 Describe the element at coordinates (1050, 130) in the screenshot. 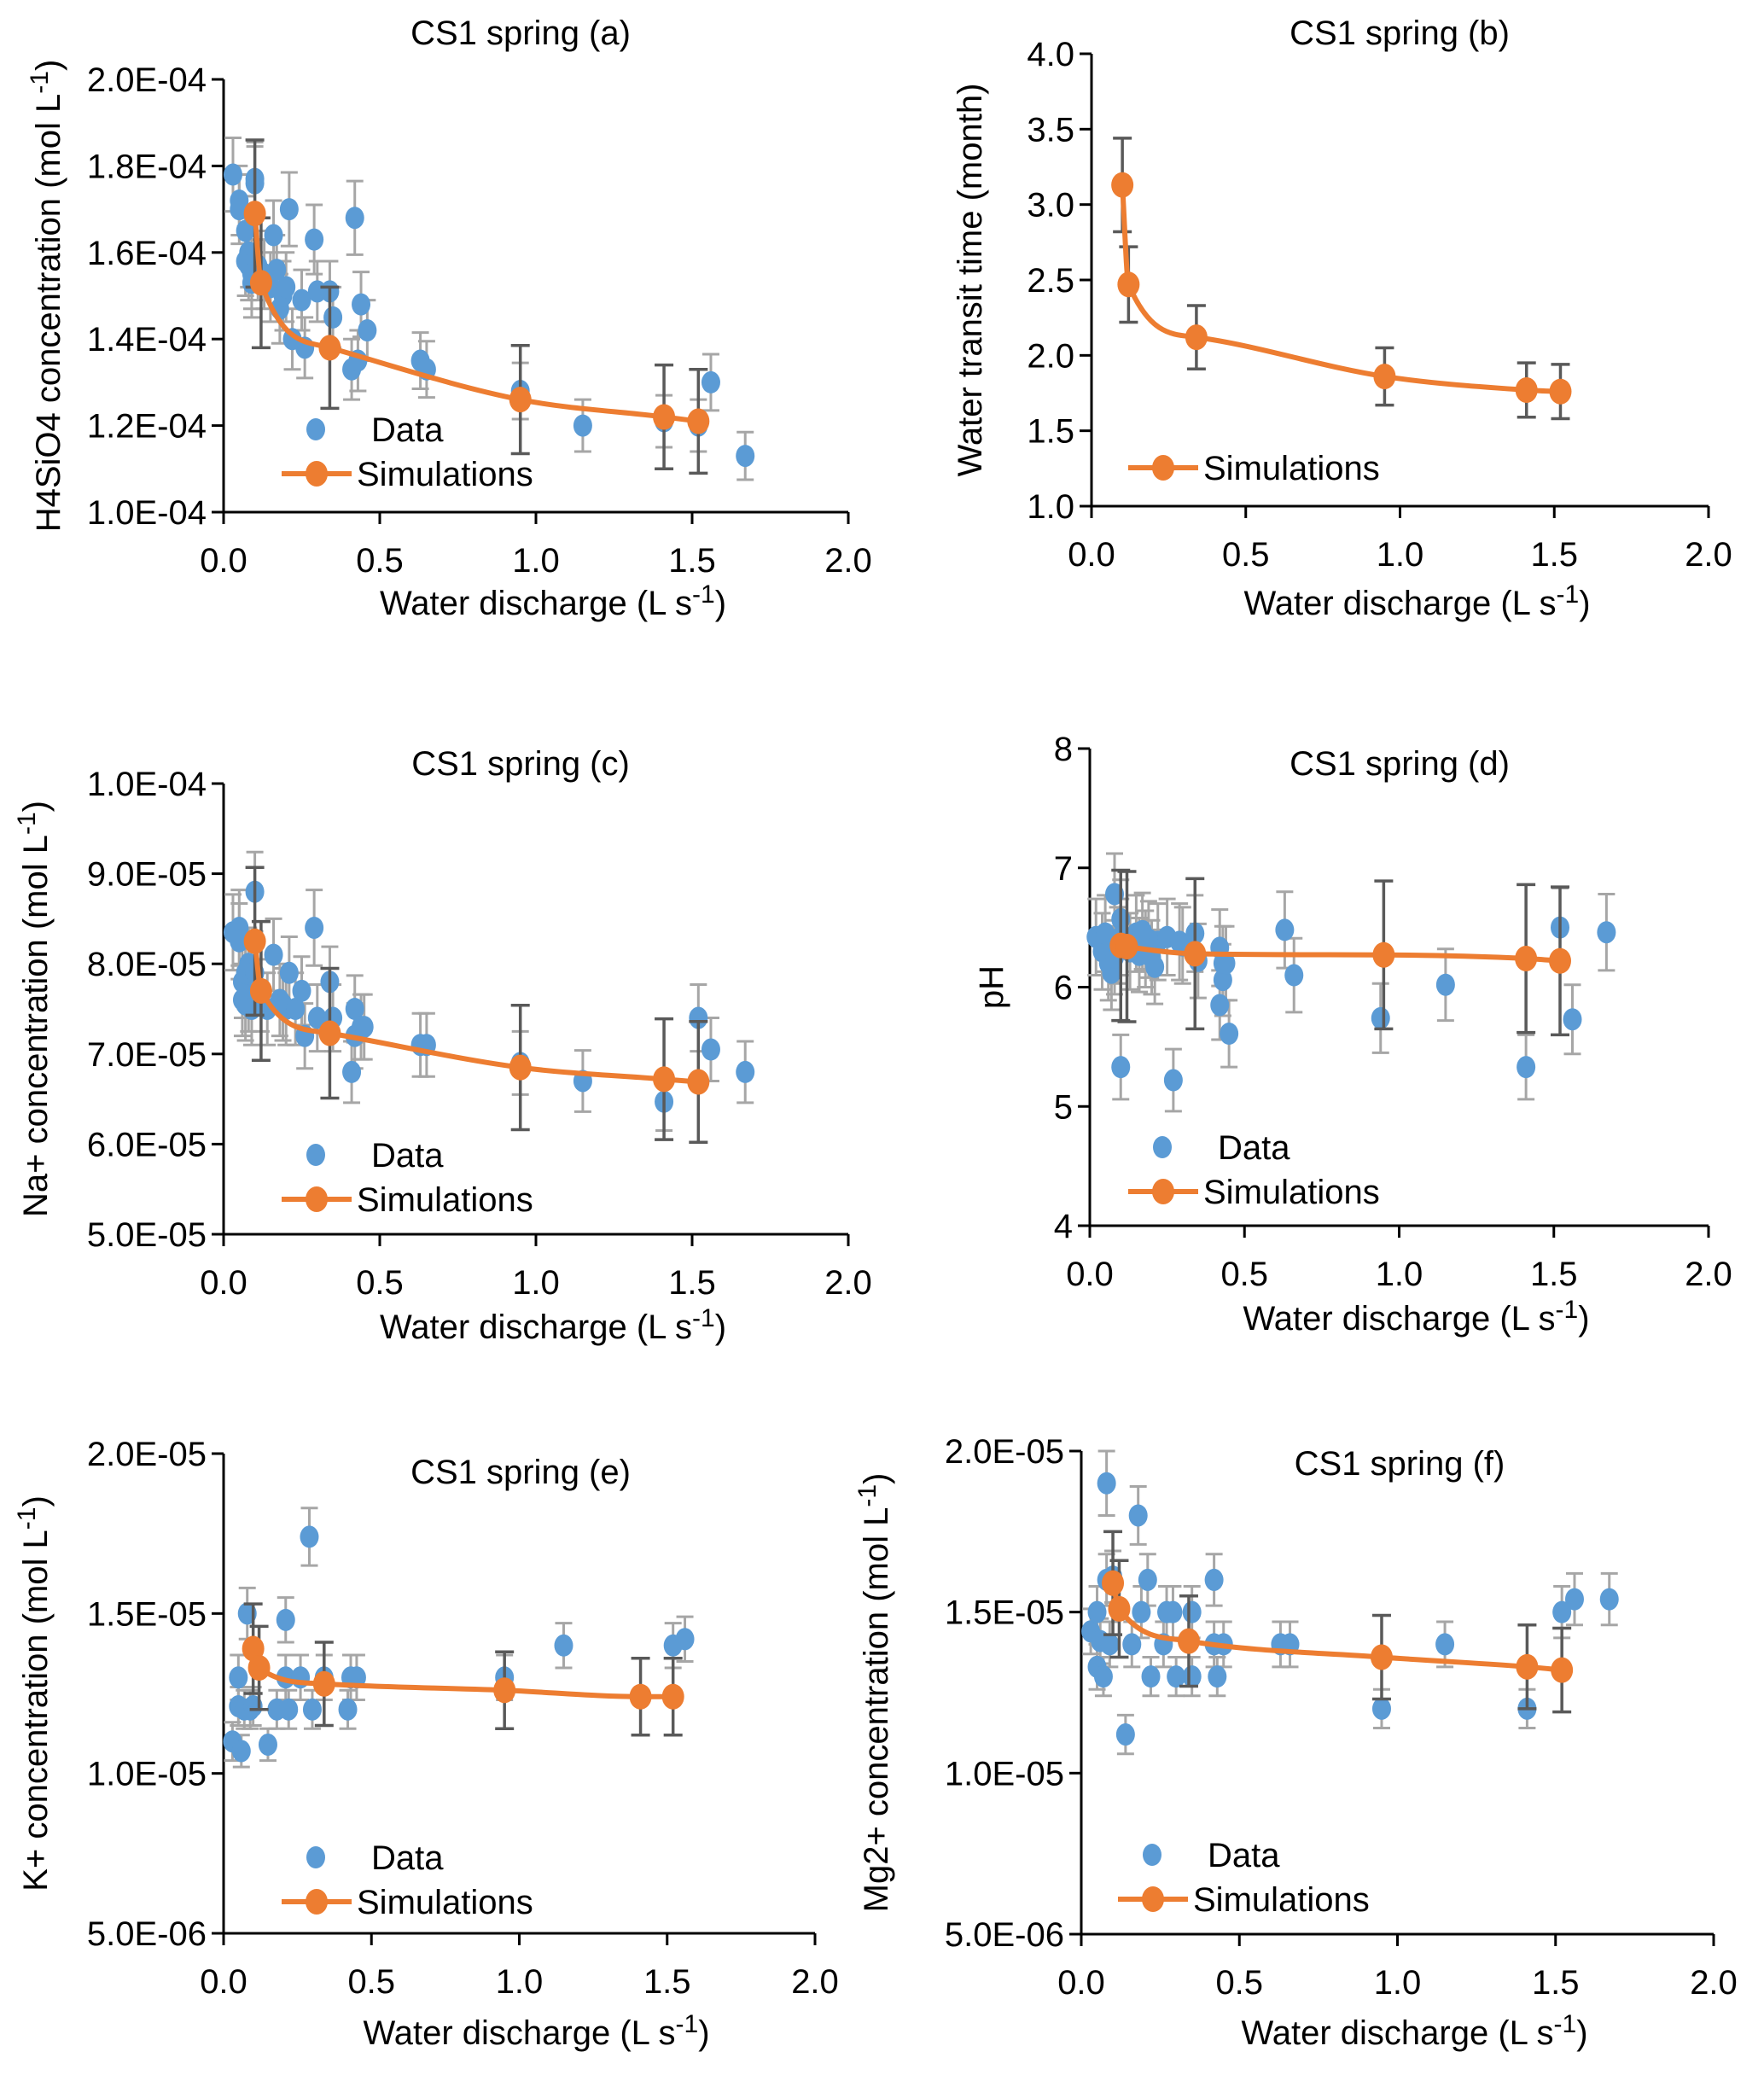

I see `y-tick-label: 3.5` at that location.